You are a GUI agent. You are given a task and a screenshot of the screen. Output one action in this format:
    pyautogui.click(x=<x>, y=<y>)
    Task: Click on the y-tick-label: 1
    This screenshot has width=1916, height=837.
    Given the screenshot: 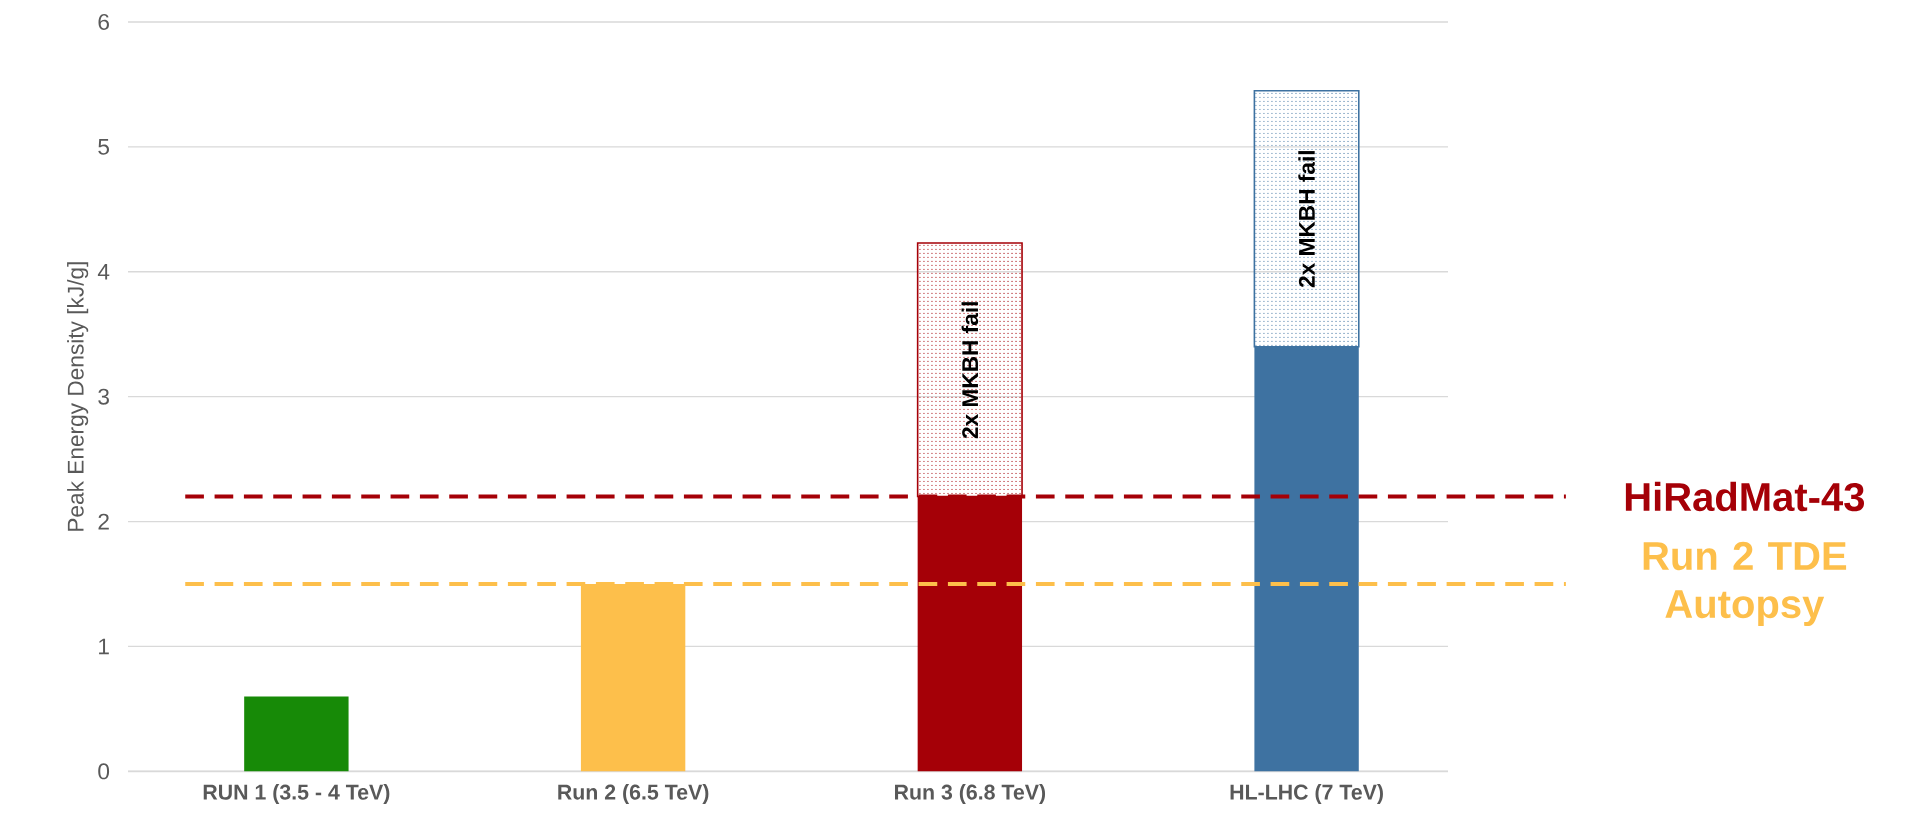 What is the action you would take?
    pyautogui.click(x=104, y=646)
    